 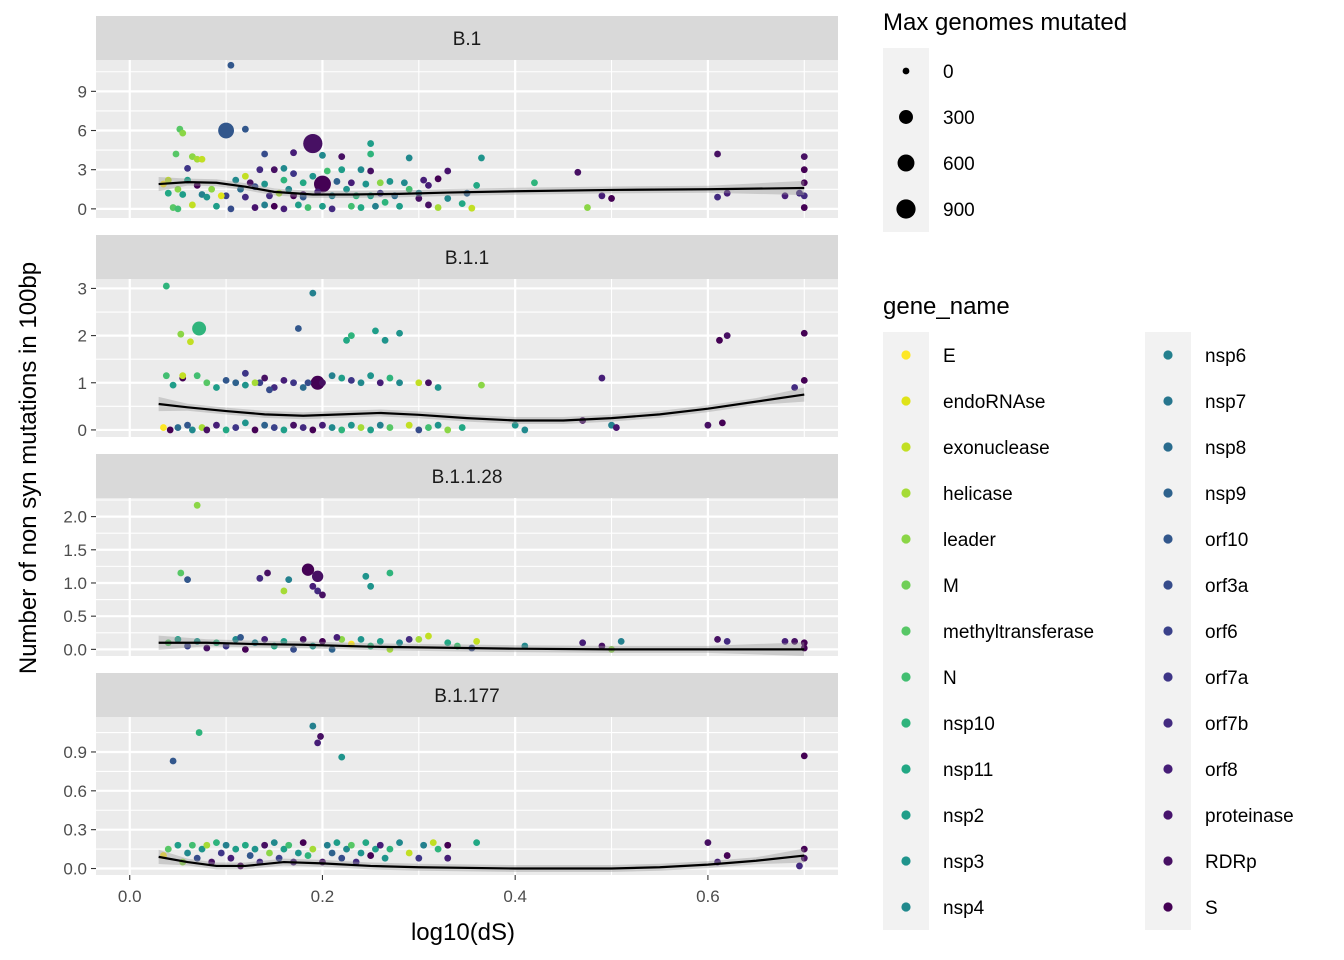 What do you see at coordinates (82, 336) in the screenshot?
I see `y-tick-label: 2` at bounding box center [82, 336].